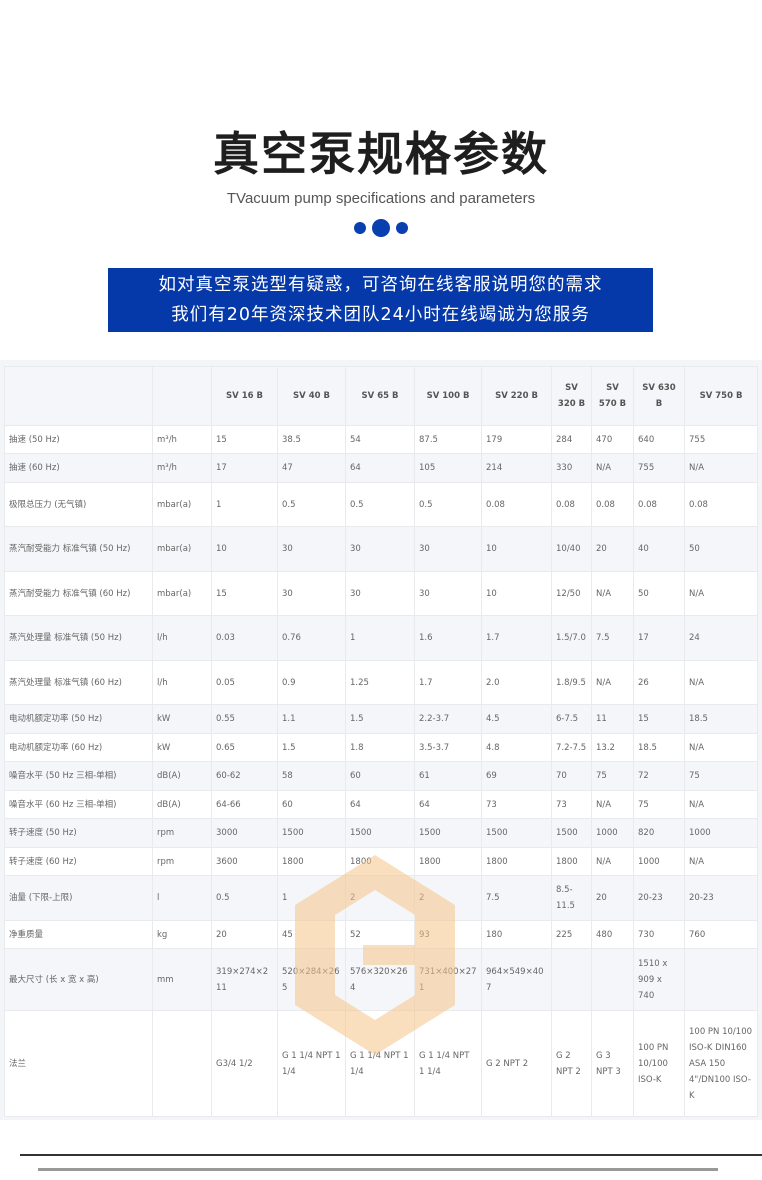 The image size is (762, 1180). I want to click on table-cell: 3000, so click(244, 833).